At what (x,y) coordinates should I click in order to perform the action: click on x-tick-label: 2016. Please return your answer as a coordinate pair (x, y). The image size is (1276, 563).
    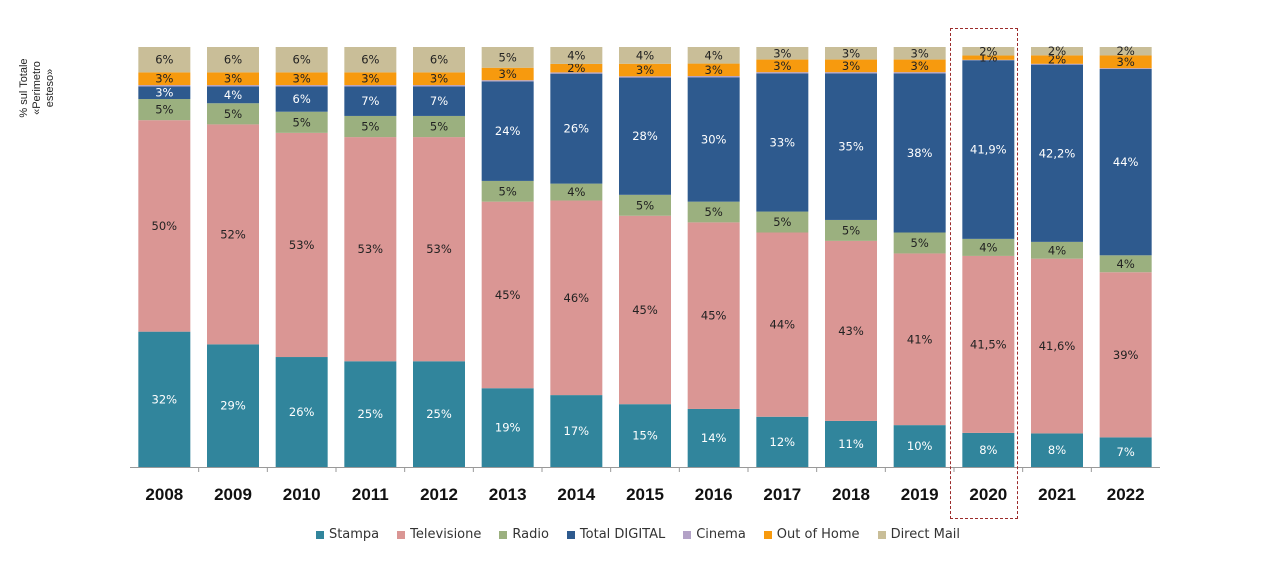
    Looking at the image, I should click on (714, 494).